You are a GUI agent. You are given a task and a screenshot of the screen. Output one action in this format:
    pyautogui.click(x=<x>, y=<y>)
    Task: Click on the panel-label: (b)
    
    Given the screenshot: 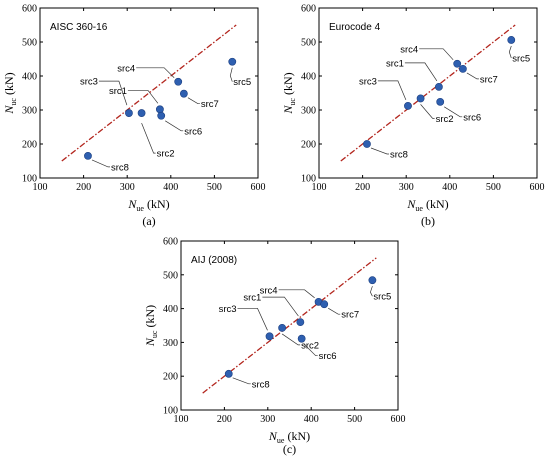 What is the action you would take?
    pyautogui.click(x=428, y=221)
    